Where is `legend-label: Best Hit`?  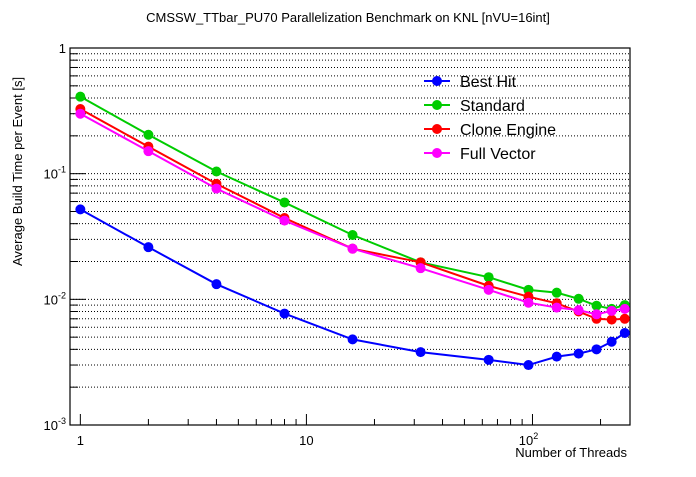 legend-label: Best Hit is located at coordinates (488, 82).